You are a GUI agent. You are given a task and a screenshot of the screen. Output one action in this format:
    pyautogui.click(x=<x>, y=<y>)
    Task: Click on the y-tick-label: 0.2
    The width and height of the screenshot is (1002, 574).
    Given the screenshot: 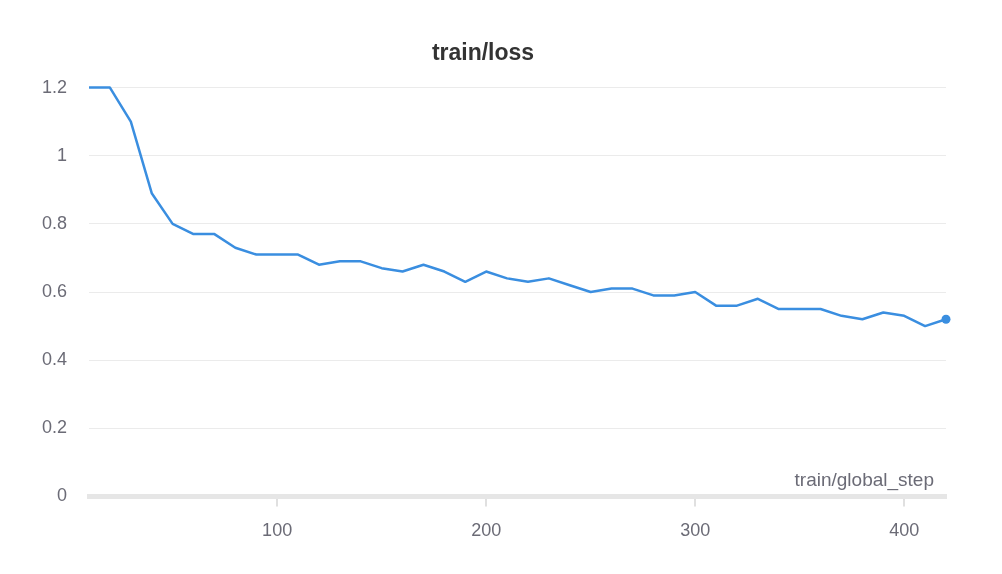 What is the action you would take?
    pyautogui.click(x=54, y=427)
    